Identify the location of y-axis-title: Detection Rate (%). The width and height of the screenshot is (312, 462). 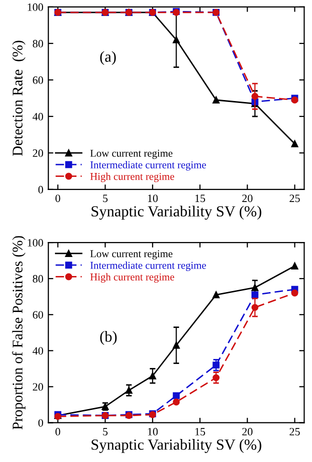
(19, 98).